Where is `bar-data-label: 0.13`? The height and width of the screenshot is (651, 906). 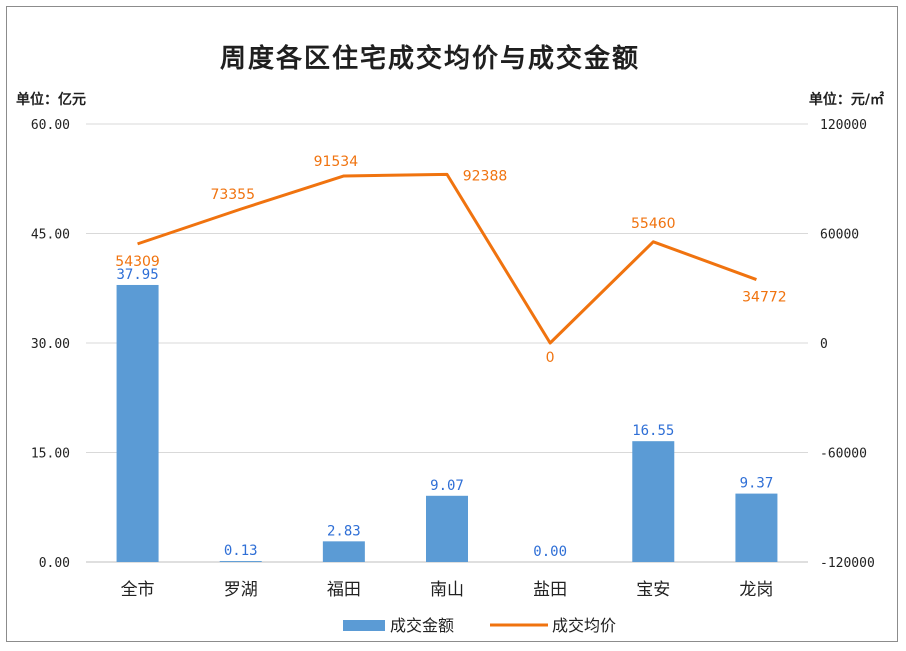
bar-data-label: 0.13 is located at coordinates (241, 551).